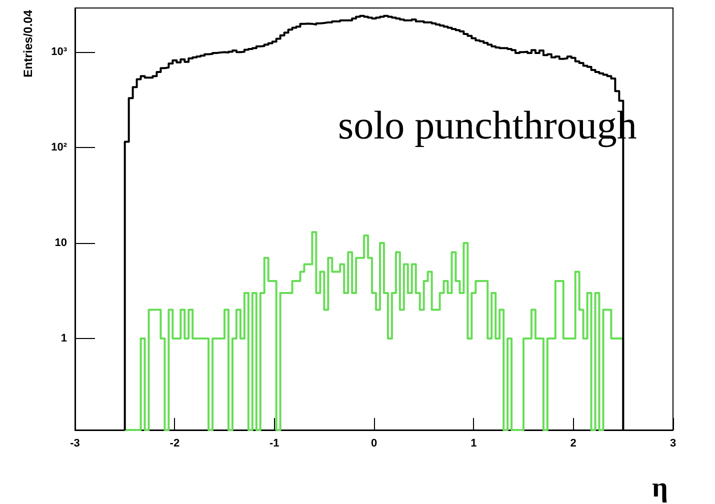 The image size is (715, 504). I want to click on y-tick-label: 1, so click(63, 338).